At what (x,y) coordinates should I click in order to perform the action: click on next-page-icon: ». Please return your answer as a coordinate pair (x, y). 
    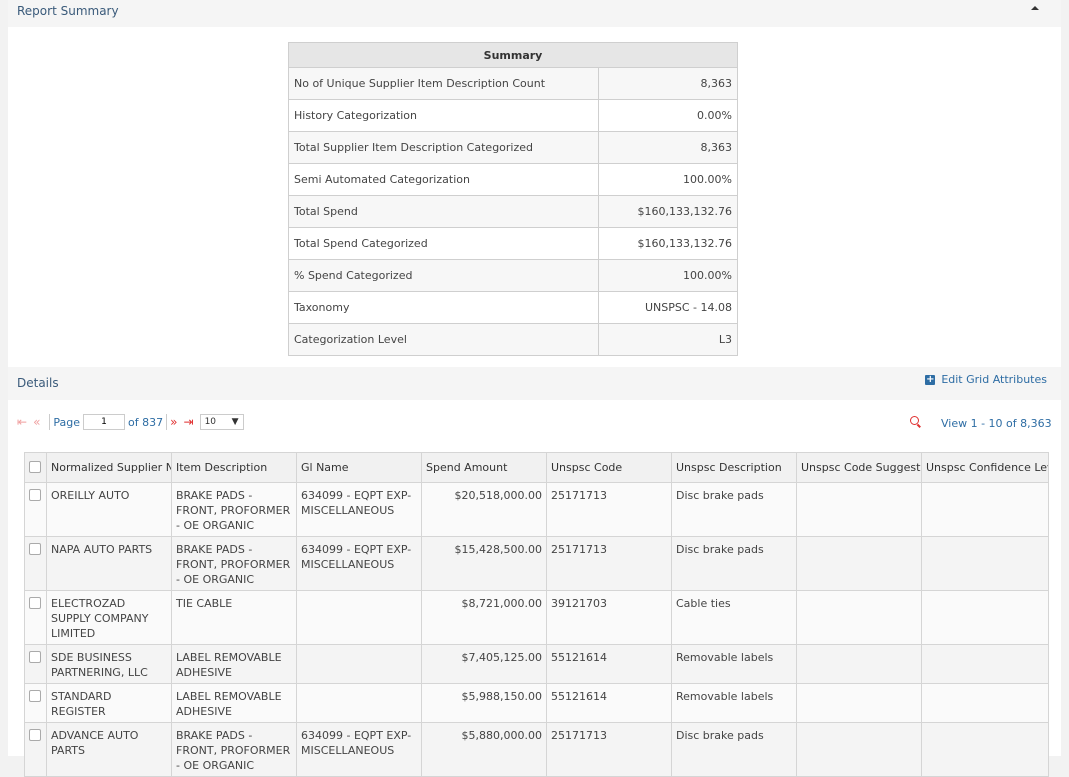
    Looking at the image, I should click on (174, 422).